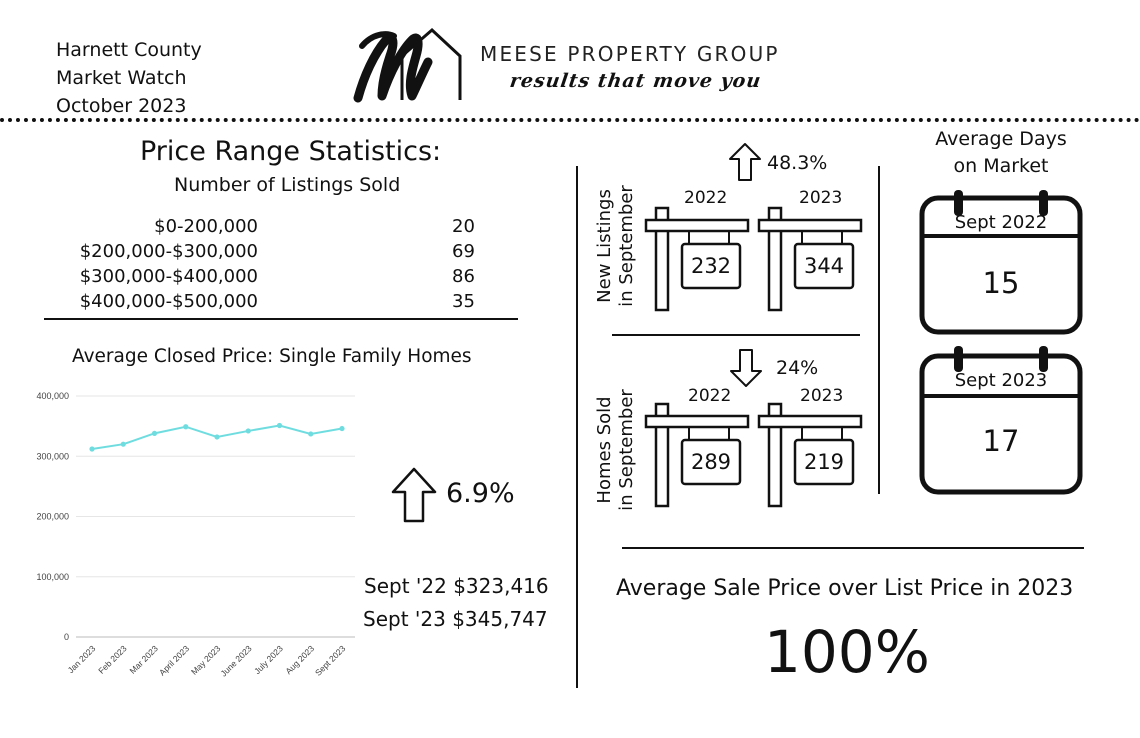  What do you see at coordinates (168, 251) in the screenshot?
I see `price-range-label: $200,000-$300,000` at bounding box center [168, 251].